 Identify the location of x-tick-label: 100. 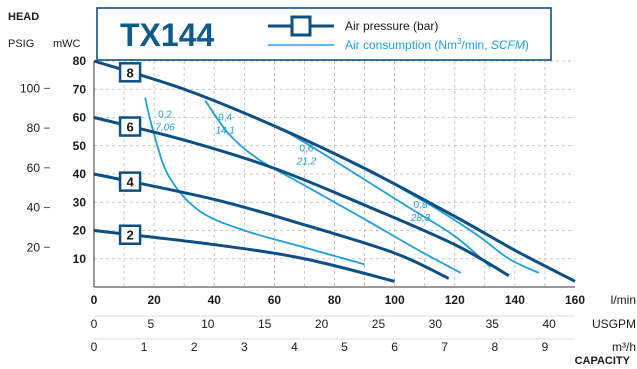
(395, 300).